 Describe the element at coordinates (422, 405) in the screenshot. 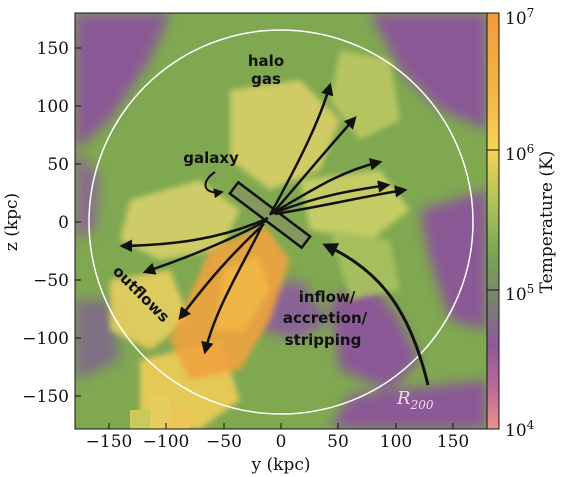

I see `r200-sub: 200` at that location.